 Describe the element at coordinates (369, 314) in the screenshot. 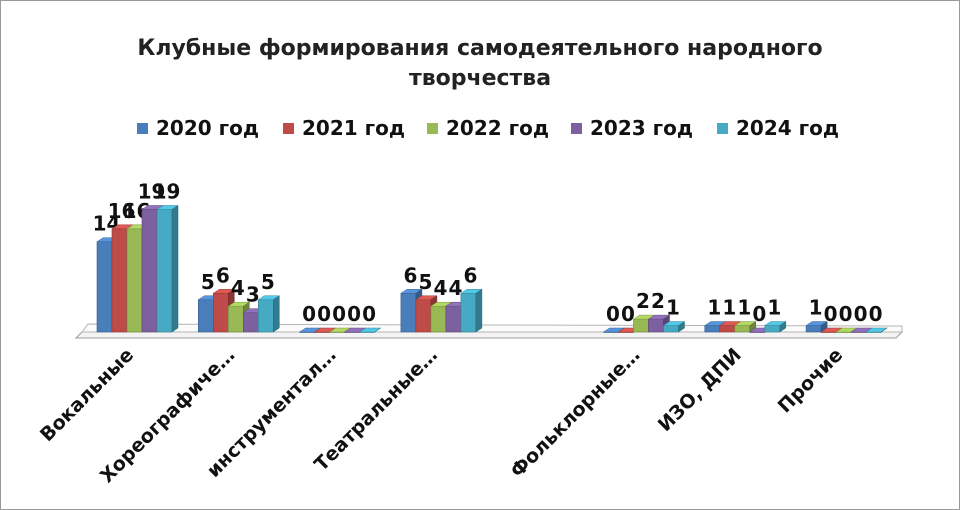

I see `data-label-4-2: 0` at that location.